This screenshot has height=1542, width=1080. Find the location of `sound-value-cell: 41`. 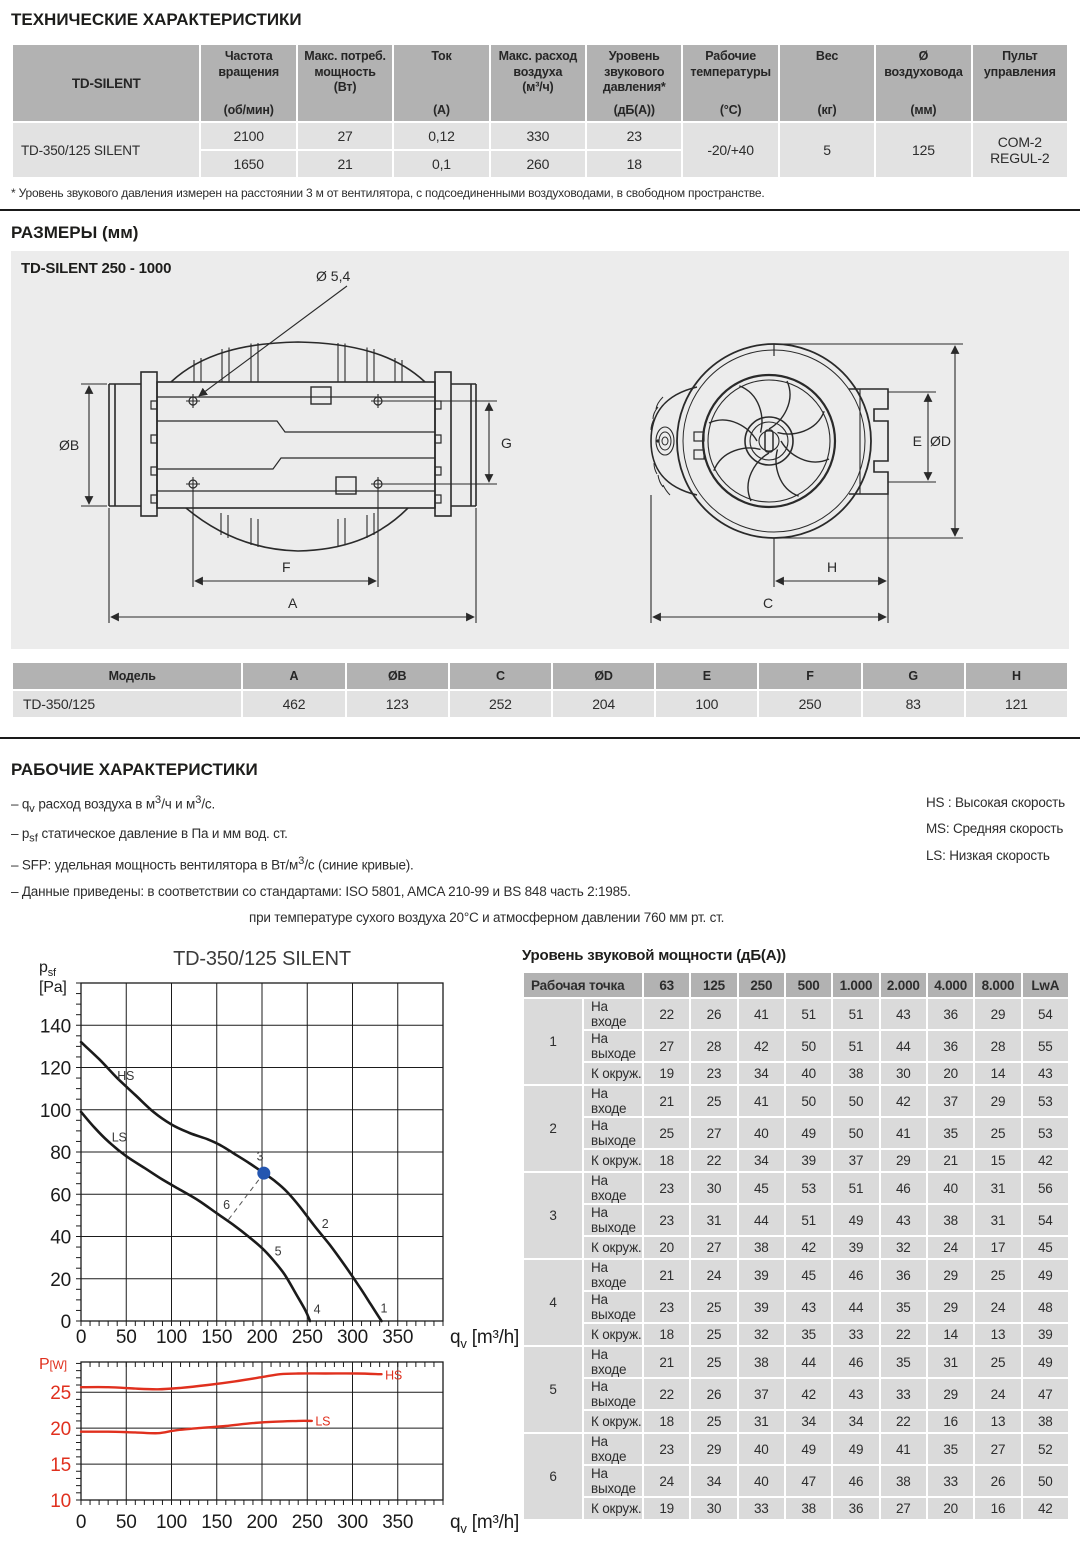

sound-value-cell: 41 is located at coordinates (903, 1133).